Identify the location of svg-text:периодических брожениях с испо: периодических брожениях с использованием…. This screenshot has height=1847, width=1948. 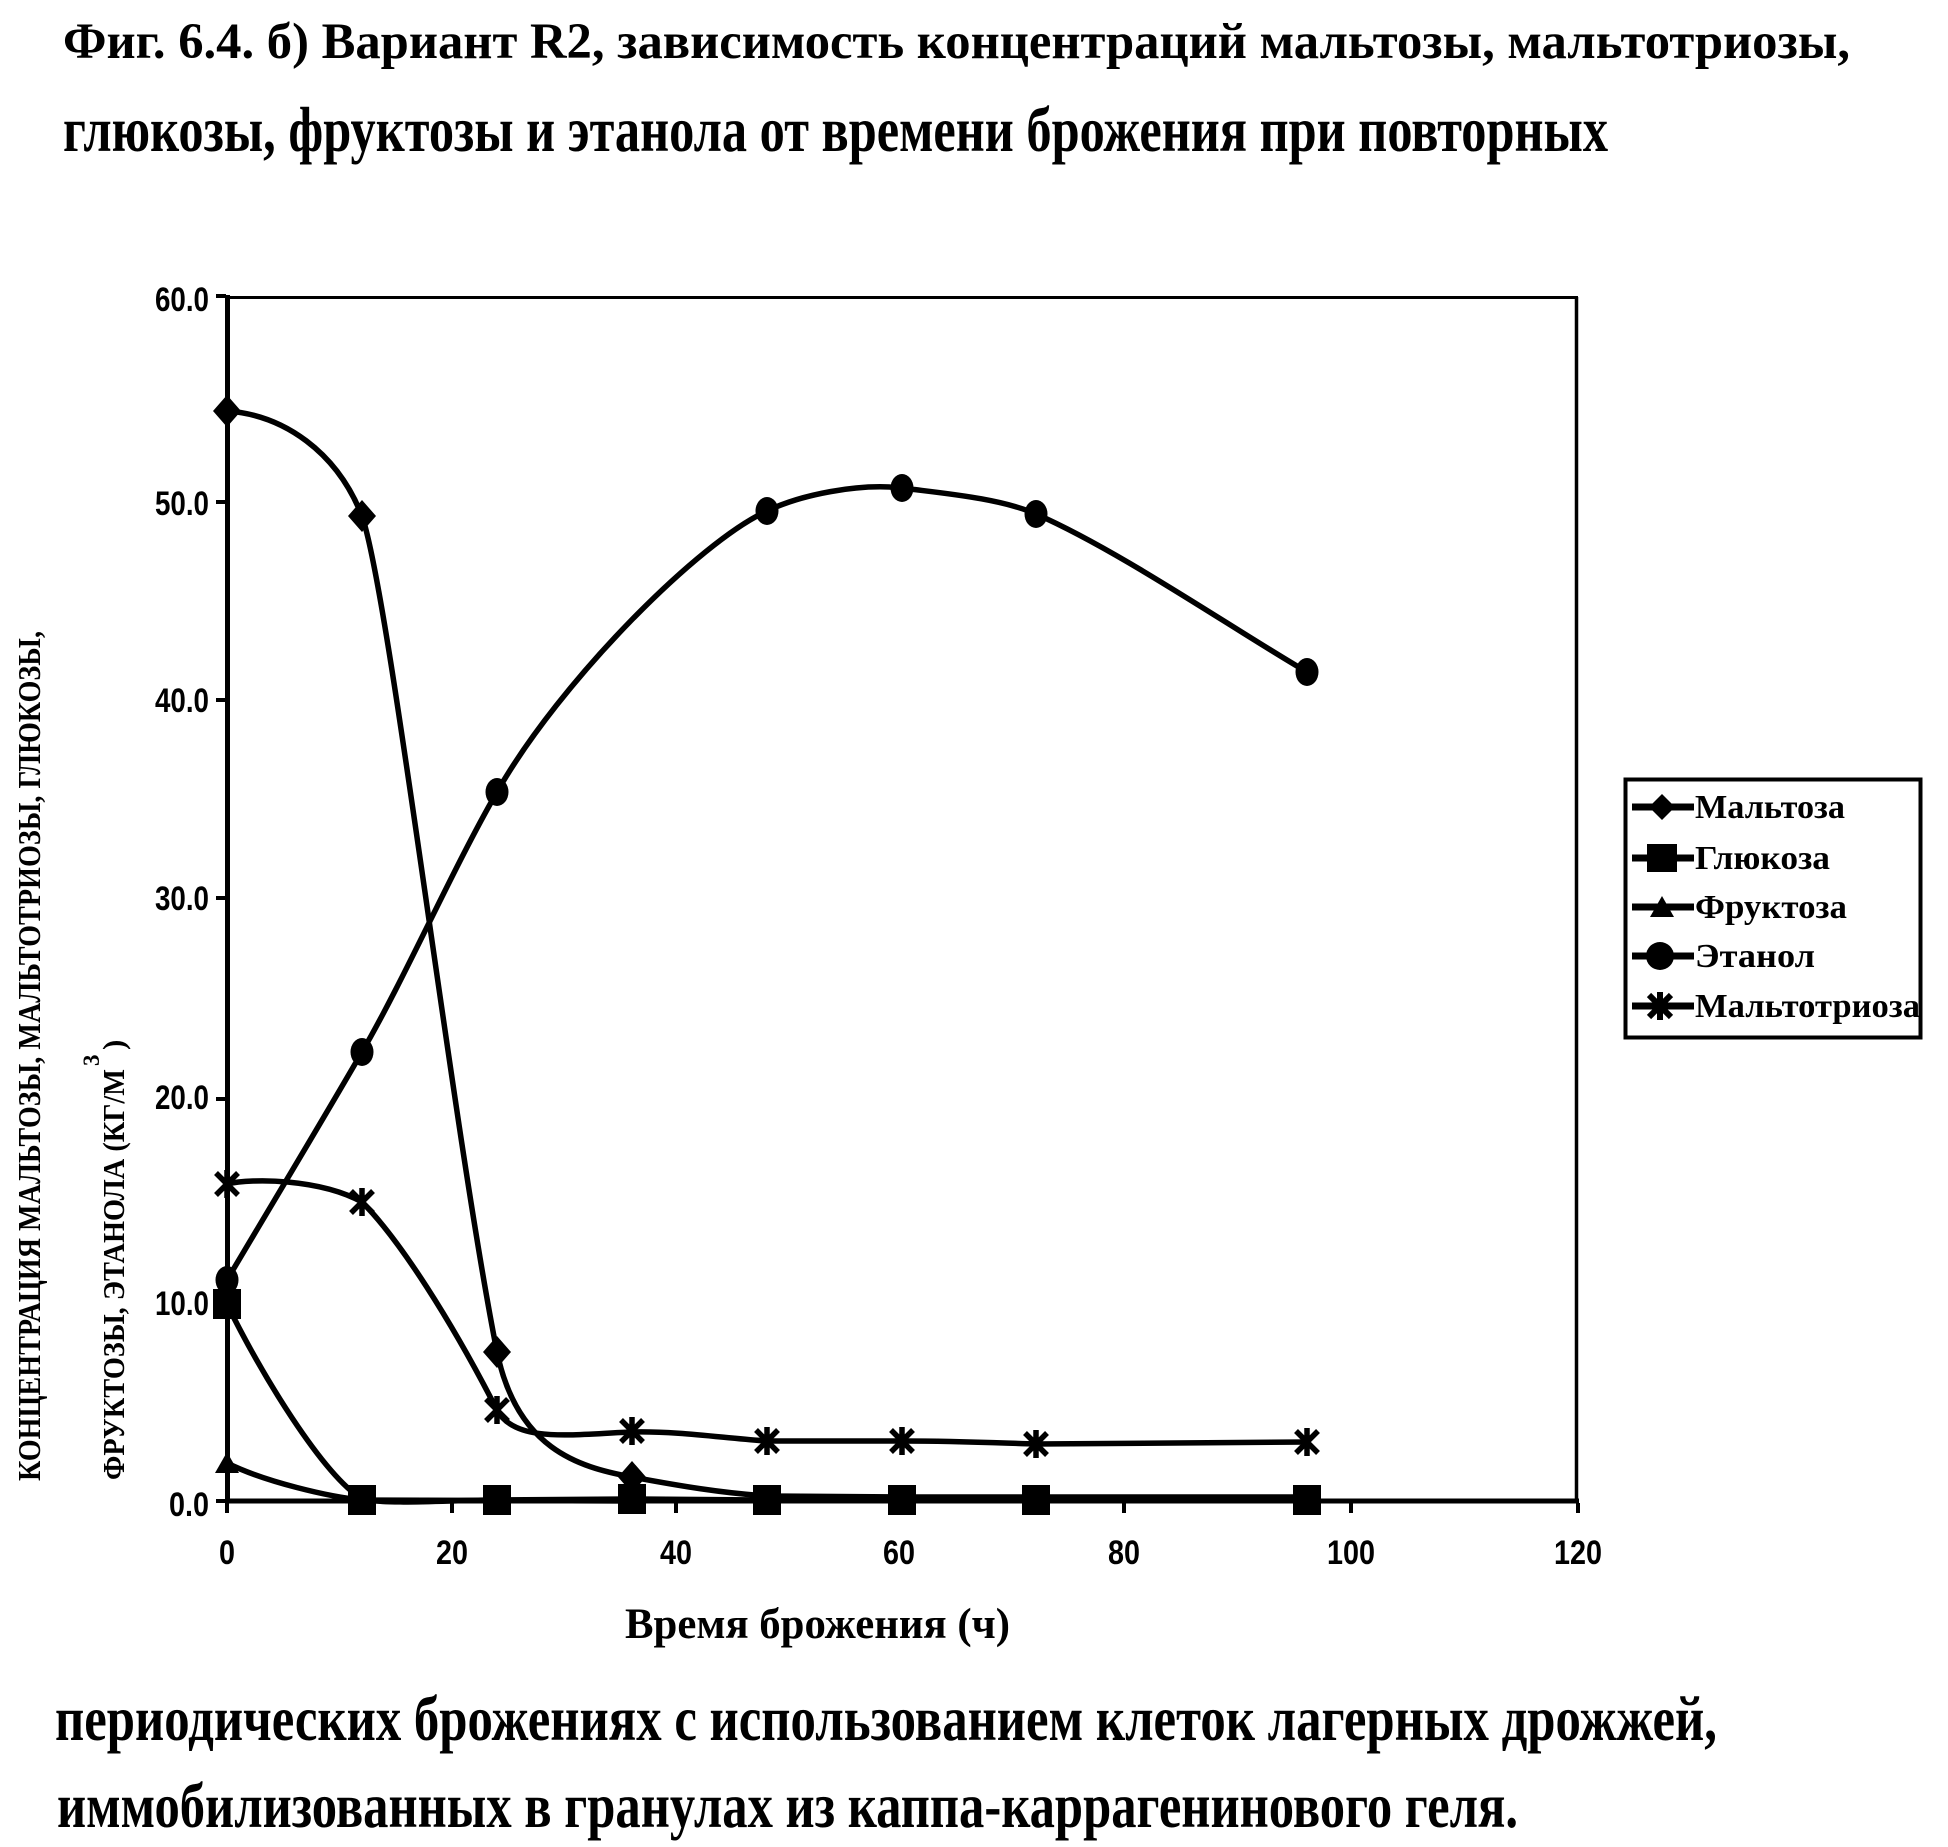
(886, 1719).